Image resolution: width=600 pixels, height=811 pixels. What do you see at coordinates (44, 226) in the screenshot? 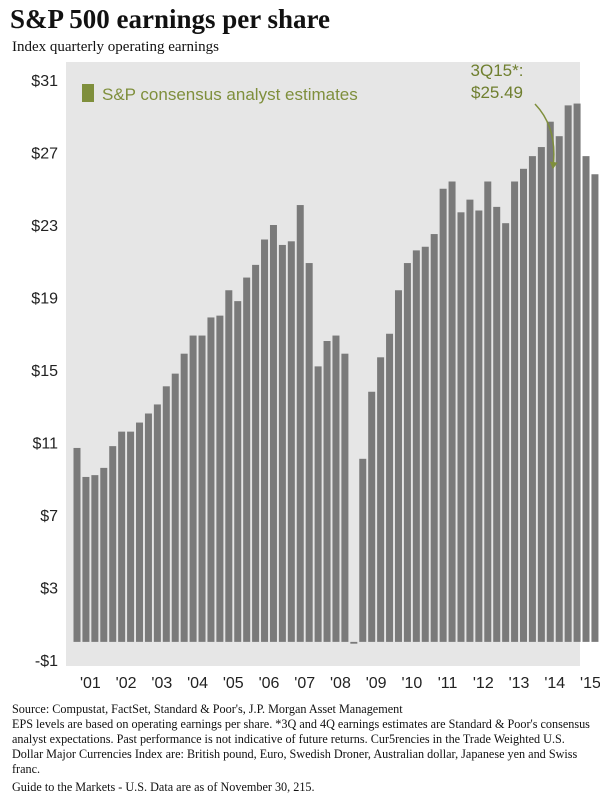
I see `y-tick-label: $23` at bounding box center [44, 226].